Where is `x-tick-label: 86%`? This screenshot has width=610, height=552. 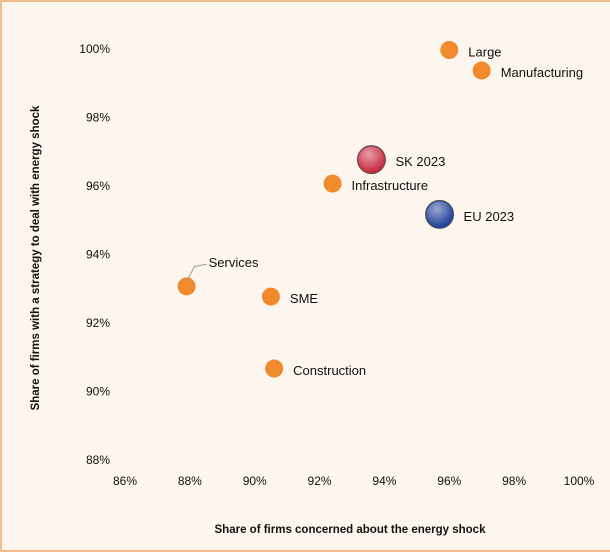 x-tick-label: 86% is located at coordinates (125, 481).